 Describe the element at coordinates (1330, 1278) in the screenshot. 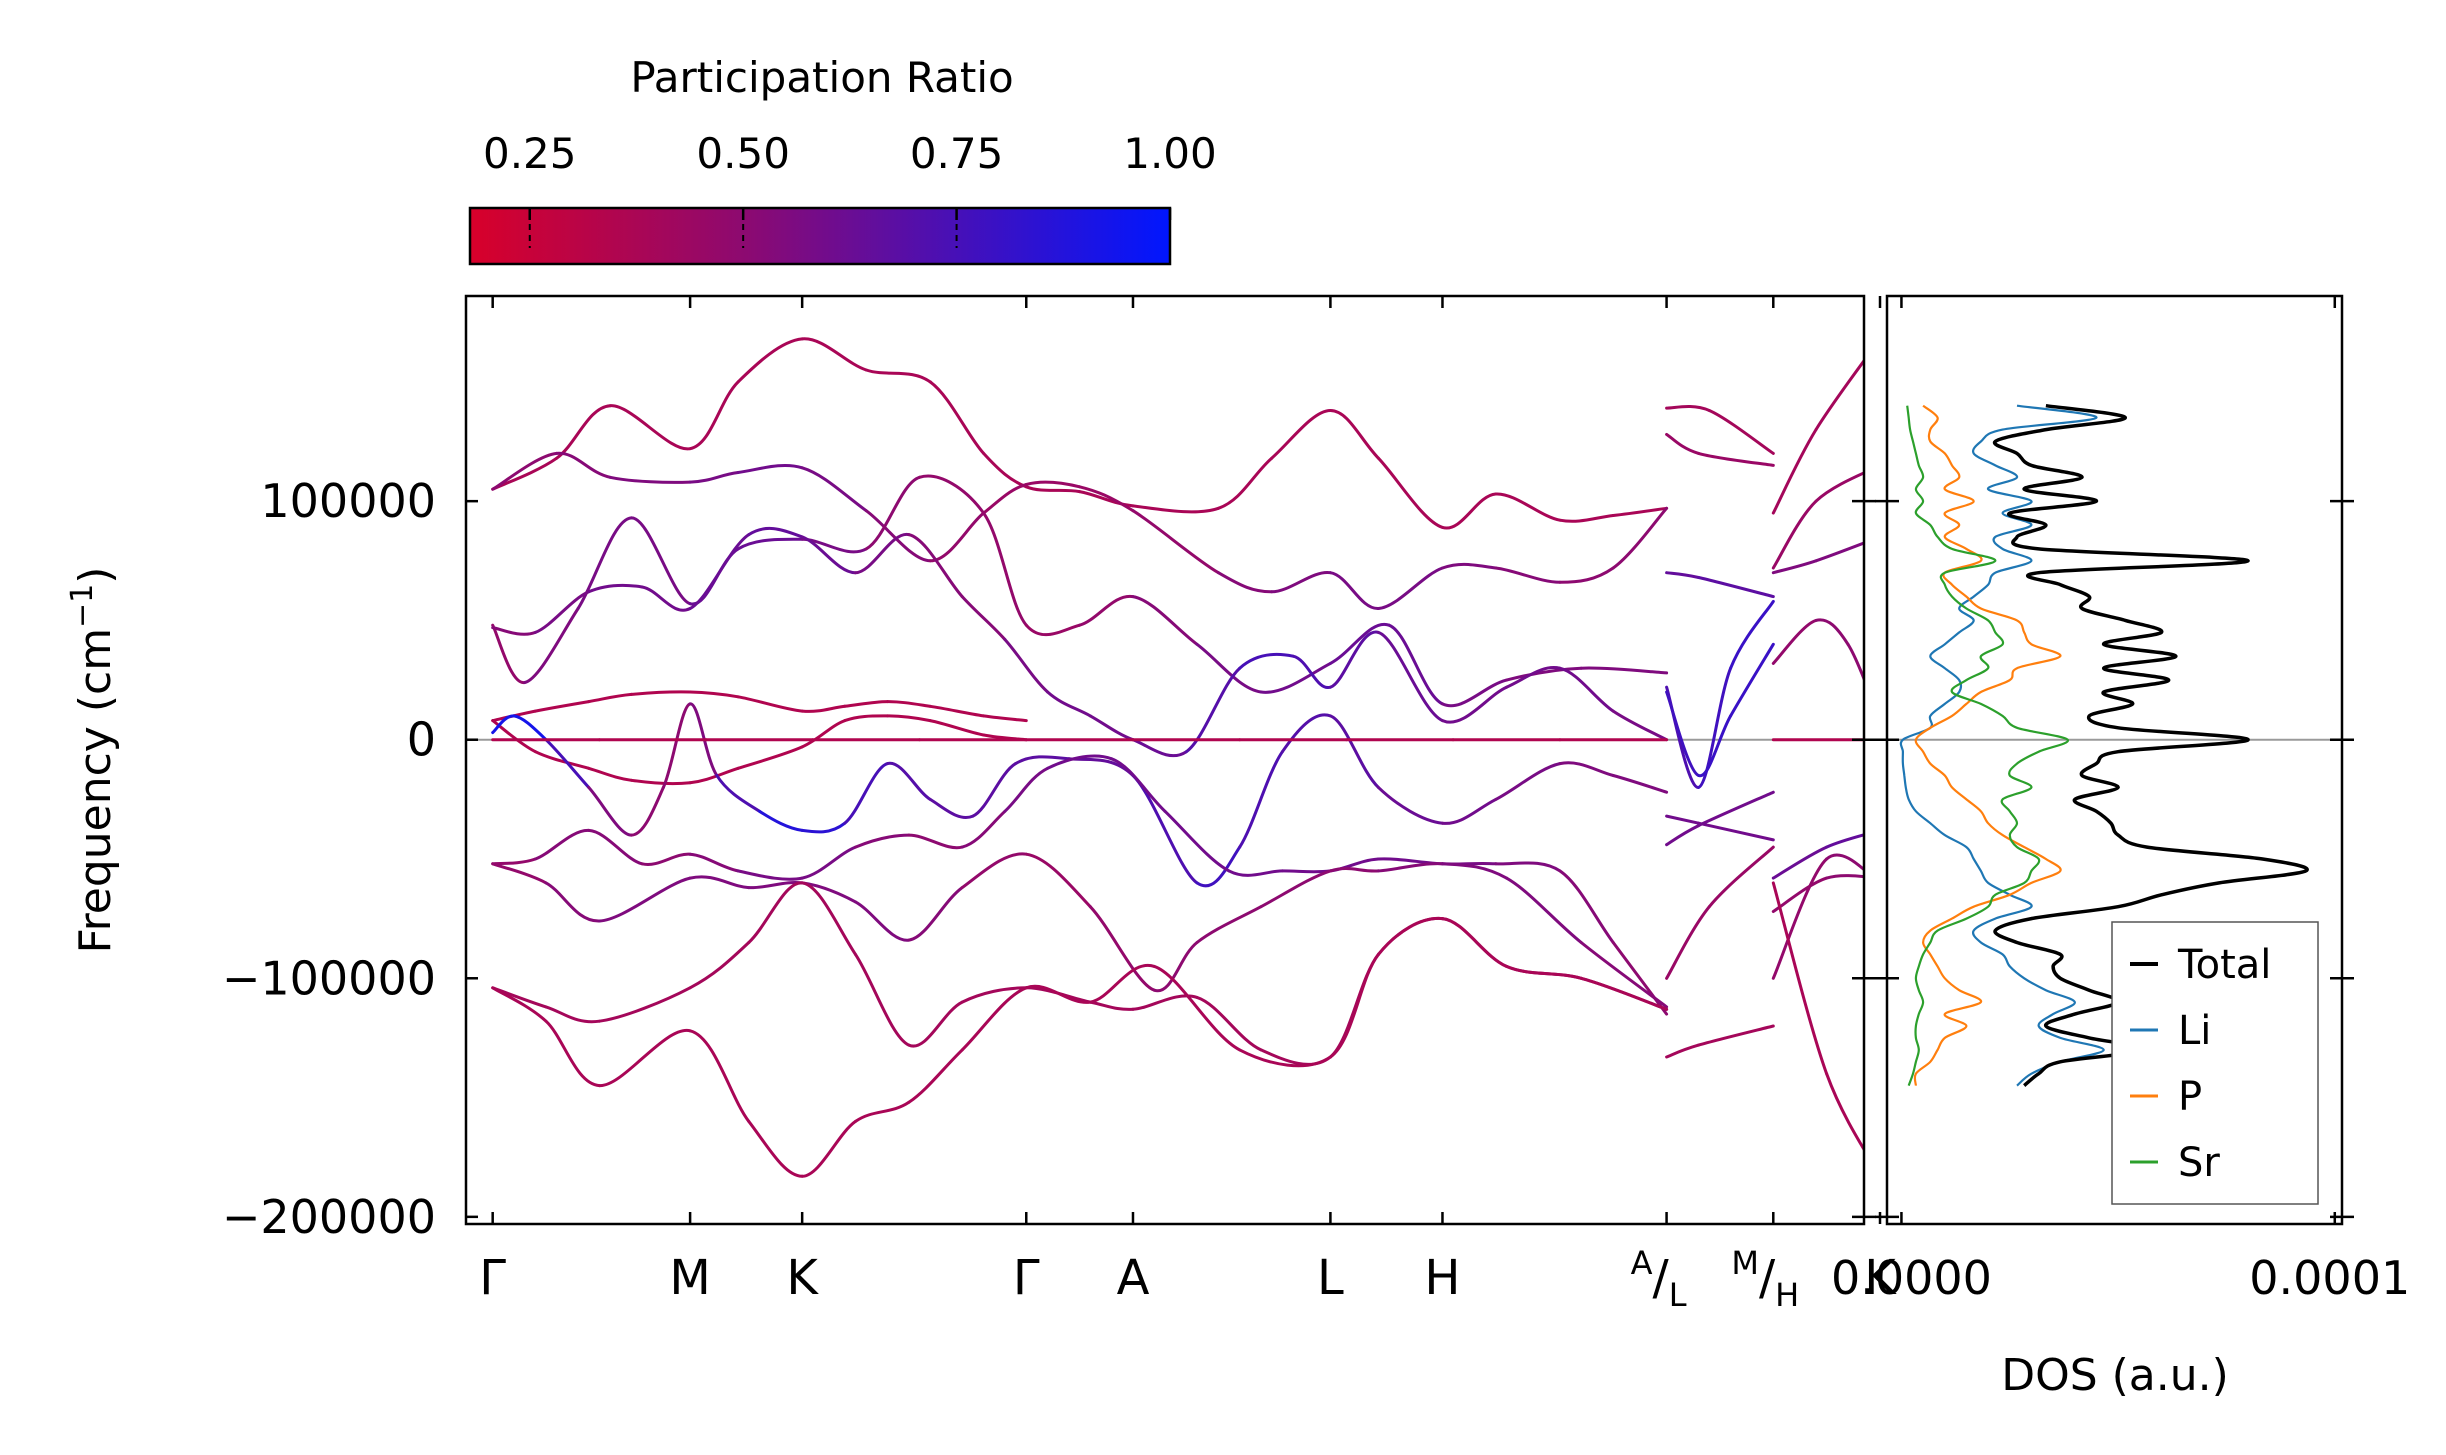

I see `x-tick-label: L` at that location.